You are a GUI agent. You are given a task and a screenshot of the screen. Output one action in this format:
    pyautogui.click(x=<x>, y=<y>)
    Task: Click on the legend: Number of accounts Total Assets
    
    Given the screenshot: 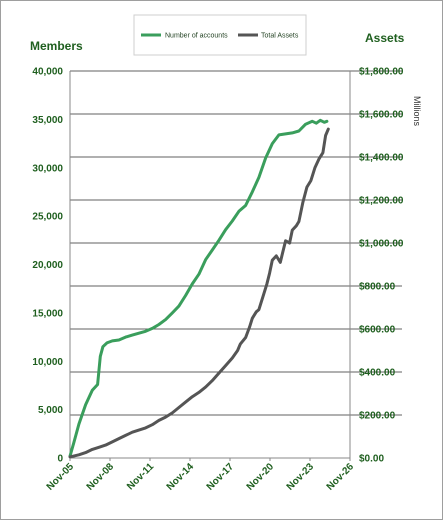 What is the action you would take?
    pyautogui.click(x=220, y=35)
    